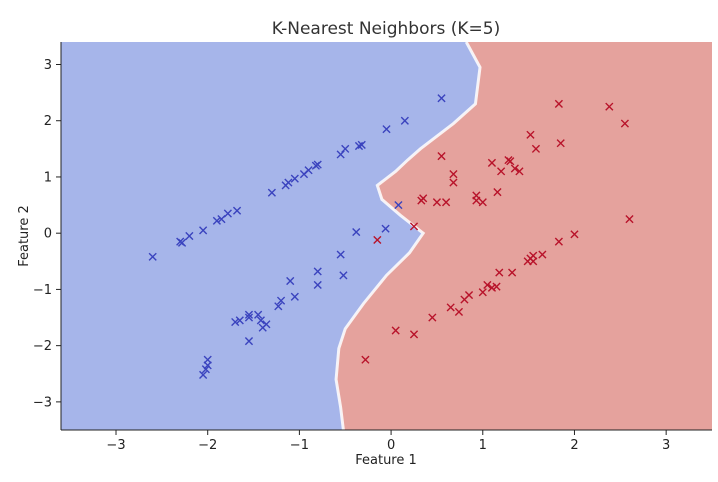 The height and width of the screenshot is (482, 718). I want to click on x-ticks: −3 −2 −1 0 1 2 3, so click(388, 441).